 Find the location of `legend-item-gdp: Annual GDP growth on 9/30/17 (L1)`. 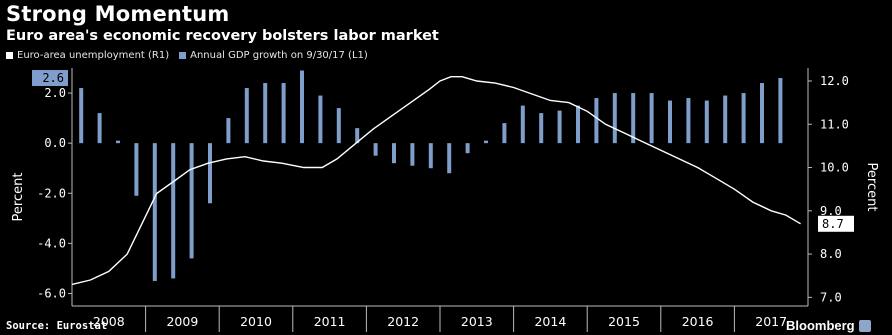

legend-item-gdp: Annual GDP growth on 9/30/17 (L1) is located at coordinates (273, 55).